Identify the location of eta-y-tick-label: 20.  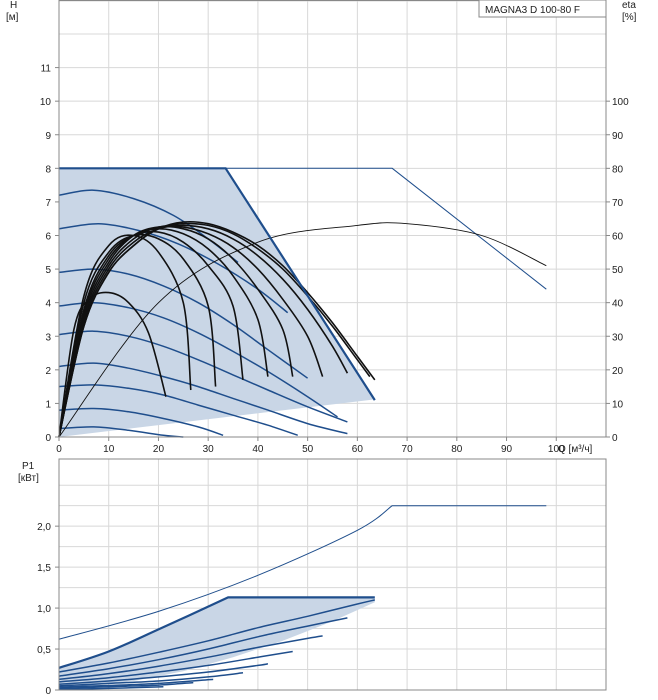
(618, 371).